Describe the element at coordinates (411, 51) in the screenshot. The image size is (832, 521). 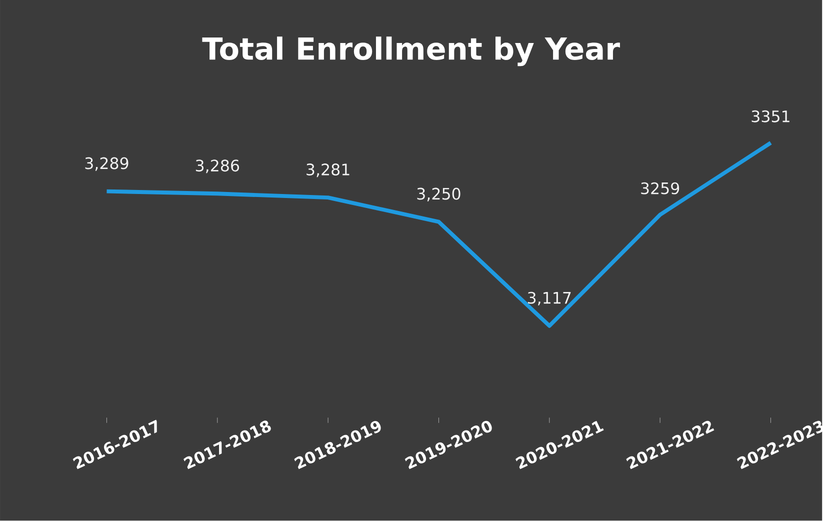
I see `chart-title: Total Enrollment by Year` at that location.